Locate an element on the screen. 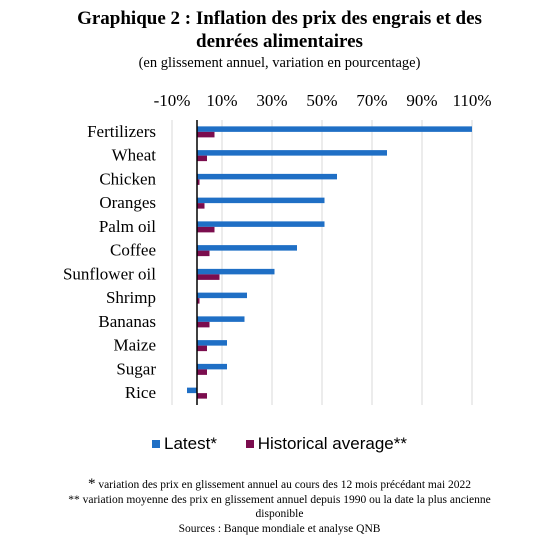  x-tick-label: 10% is located at coordinates (221, 100).